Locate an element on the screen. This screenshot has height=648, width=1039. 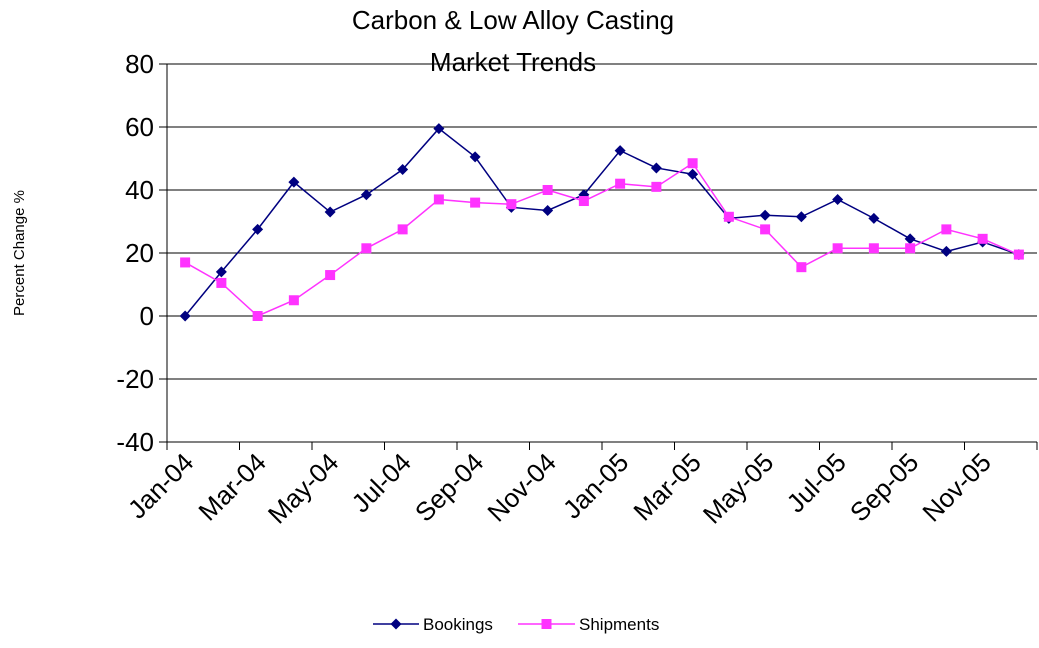
legend: Bookings Shipments is located at coordinates (516, 624).